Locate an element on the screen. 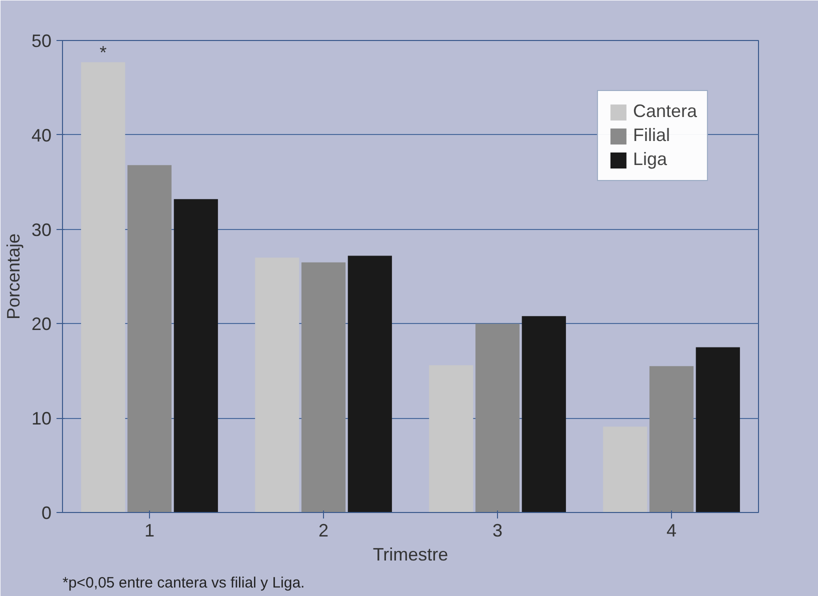 This screenshot has width=818, height=596. legend-label: Filial is located at coordinates (651, 135).